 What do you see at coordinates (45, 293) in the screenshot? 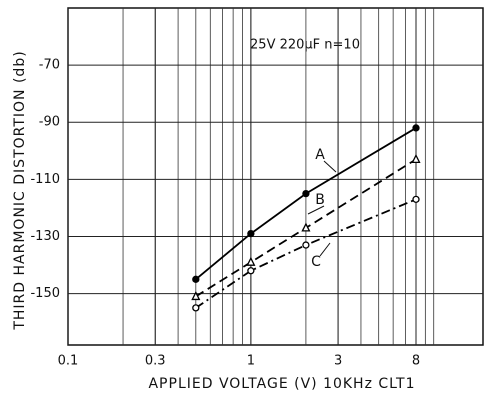
I see `y-tick-label: -150` at bounding box center [45, 293].